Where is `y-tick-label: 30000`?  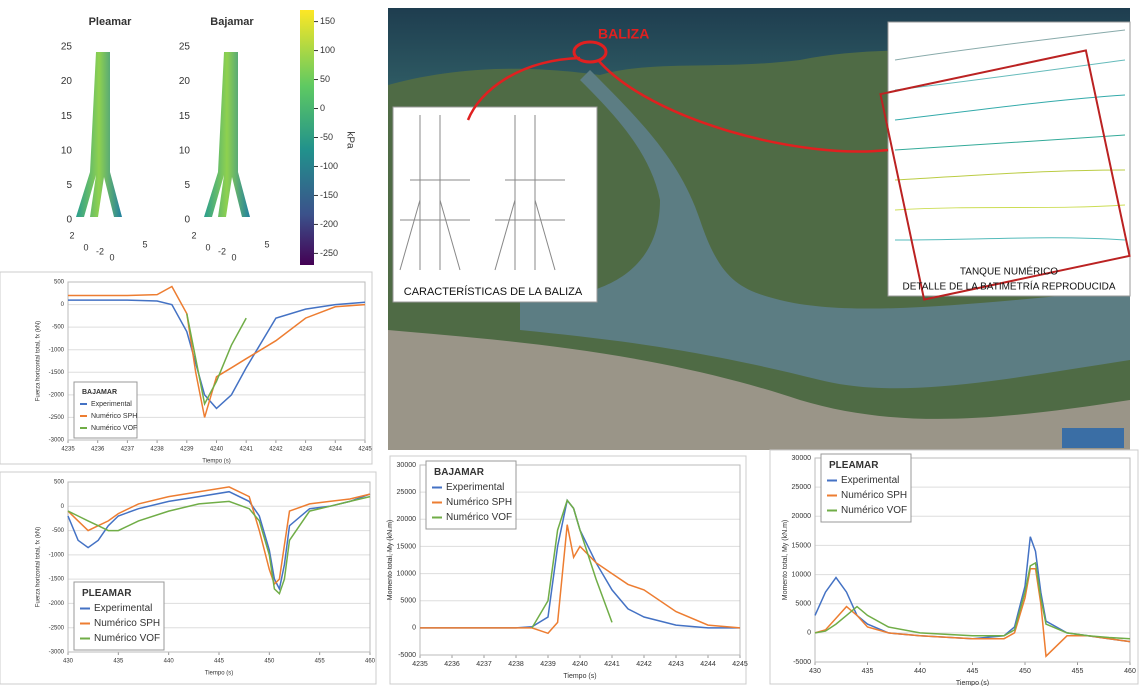 y-tick-label: 30000 is located at coordinates (802, 458).